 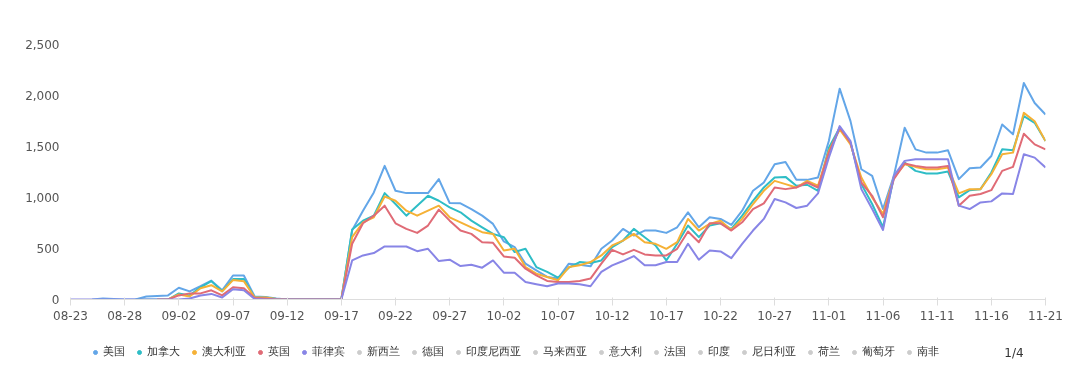 I want to click on legend-label: 美国, so click(x=114, y=351).